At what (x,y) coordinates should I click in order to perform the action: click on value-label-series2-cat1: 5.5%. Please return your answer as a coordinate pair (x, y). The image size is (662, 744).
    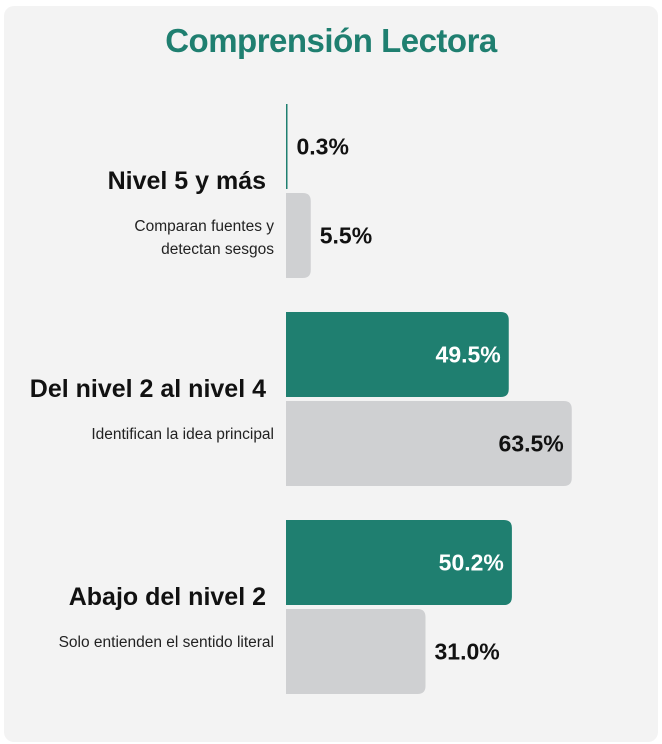
    Looking at the image, I should click on (346, 236).